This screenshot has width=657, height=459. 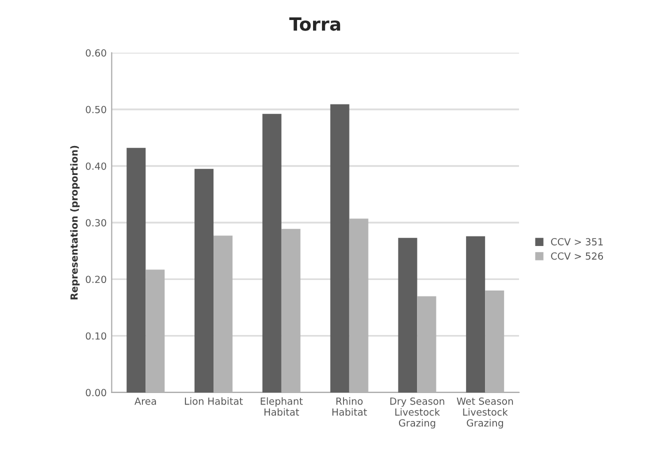 I want to click on y-axis-title: Representation (proportion), so click(x=75, y=223).